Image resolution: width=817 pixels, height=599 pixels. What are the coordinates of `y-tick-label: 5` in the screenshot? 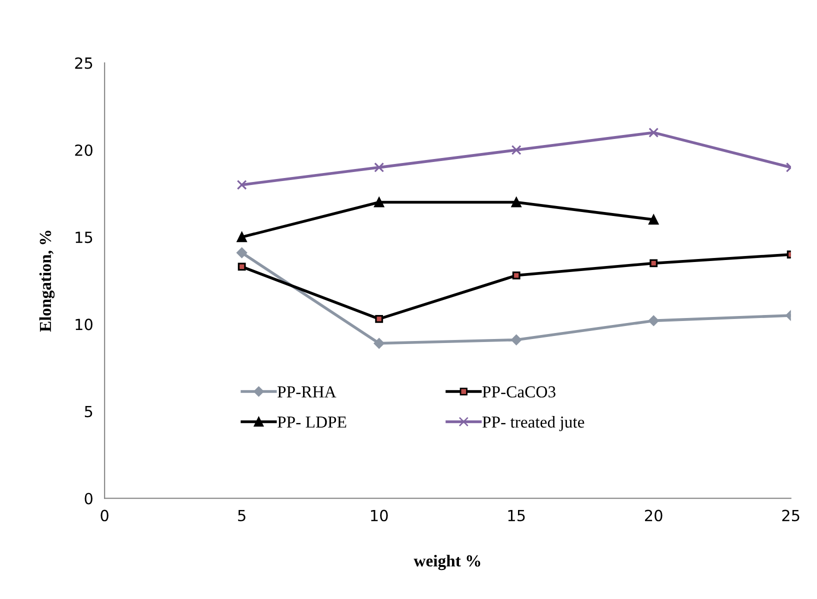 It's located at (88, 412).